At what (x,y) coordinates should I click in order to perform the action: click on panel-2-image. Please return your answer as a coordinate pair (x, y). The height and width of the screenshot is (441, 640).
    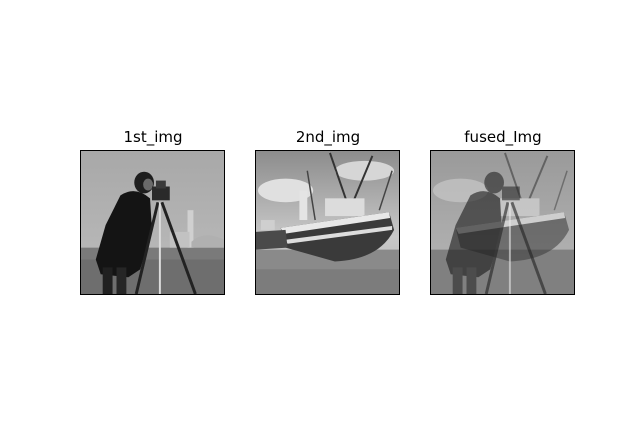
    Looking at the image, I should click on (327, 222).